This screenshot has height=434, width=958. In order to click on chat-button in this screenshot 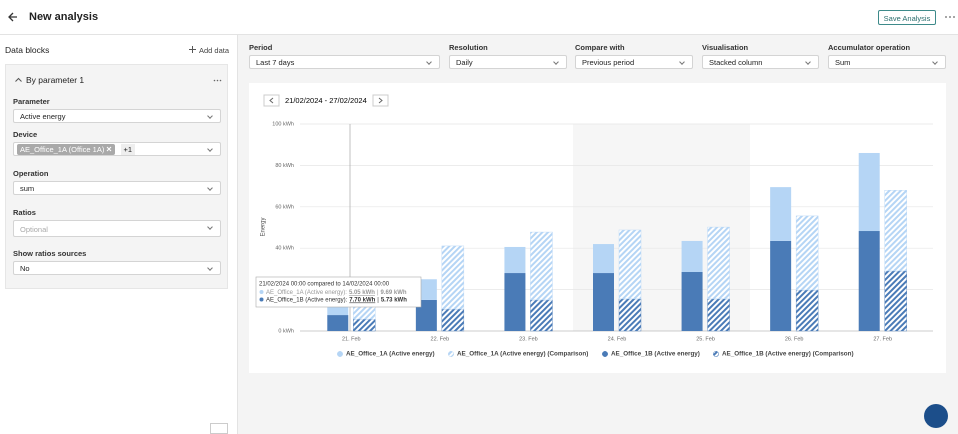, I will do `click(936, 416)`.